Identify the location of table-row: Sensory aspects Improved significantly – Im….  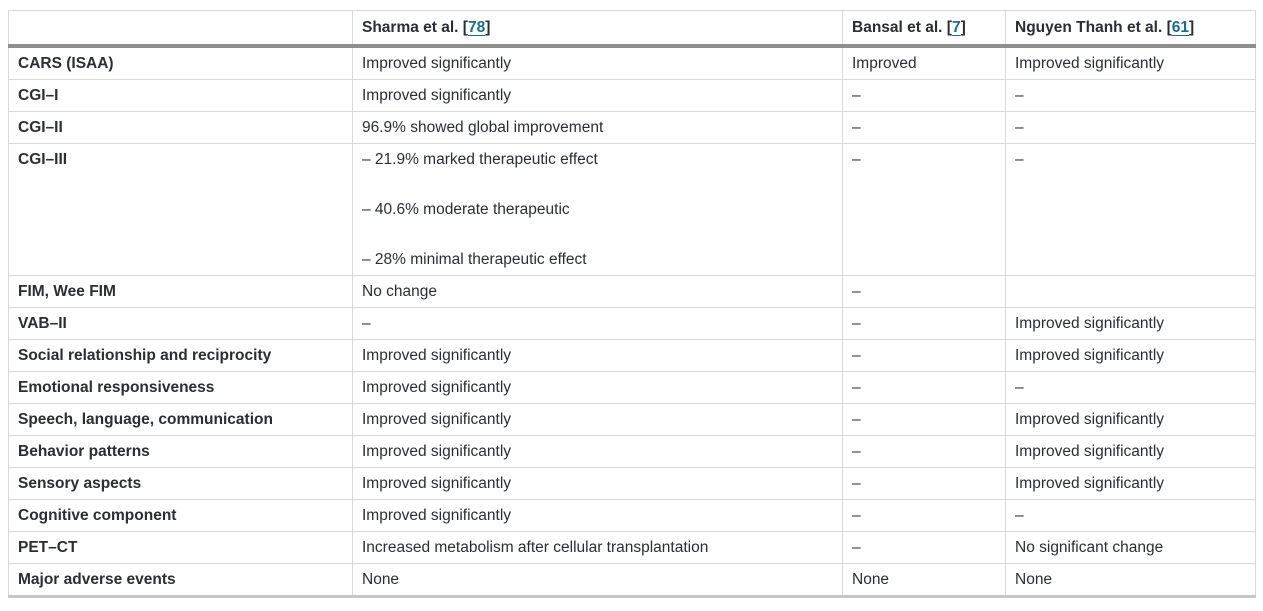
(632, 483).